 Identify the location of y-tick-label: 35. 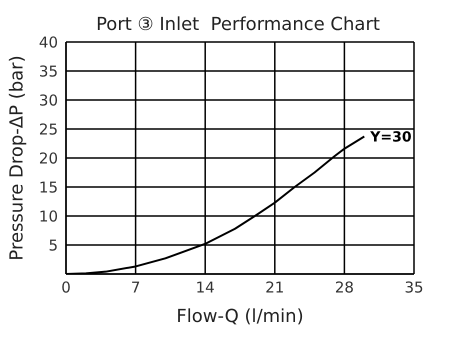
(48, 71).